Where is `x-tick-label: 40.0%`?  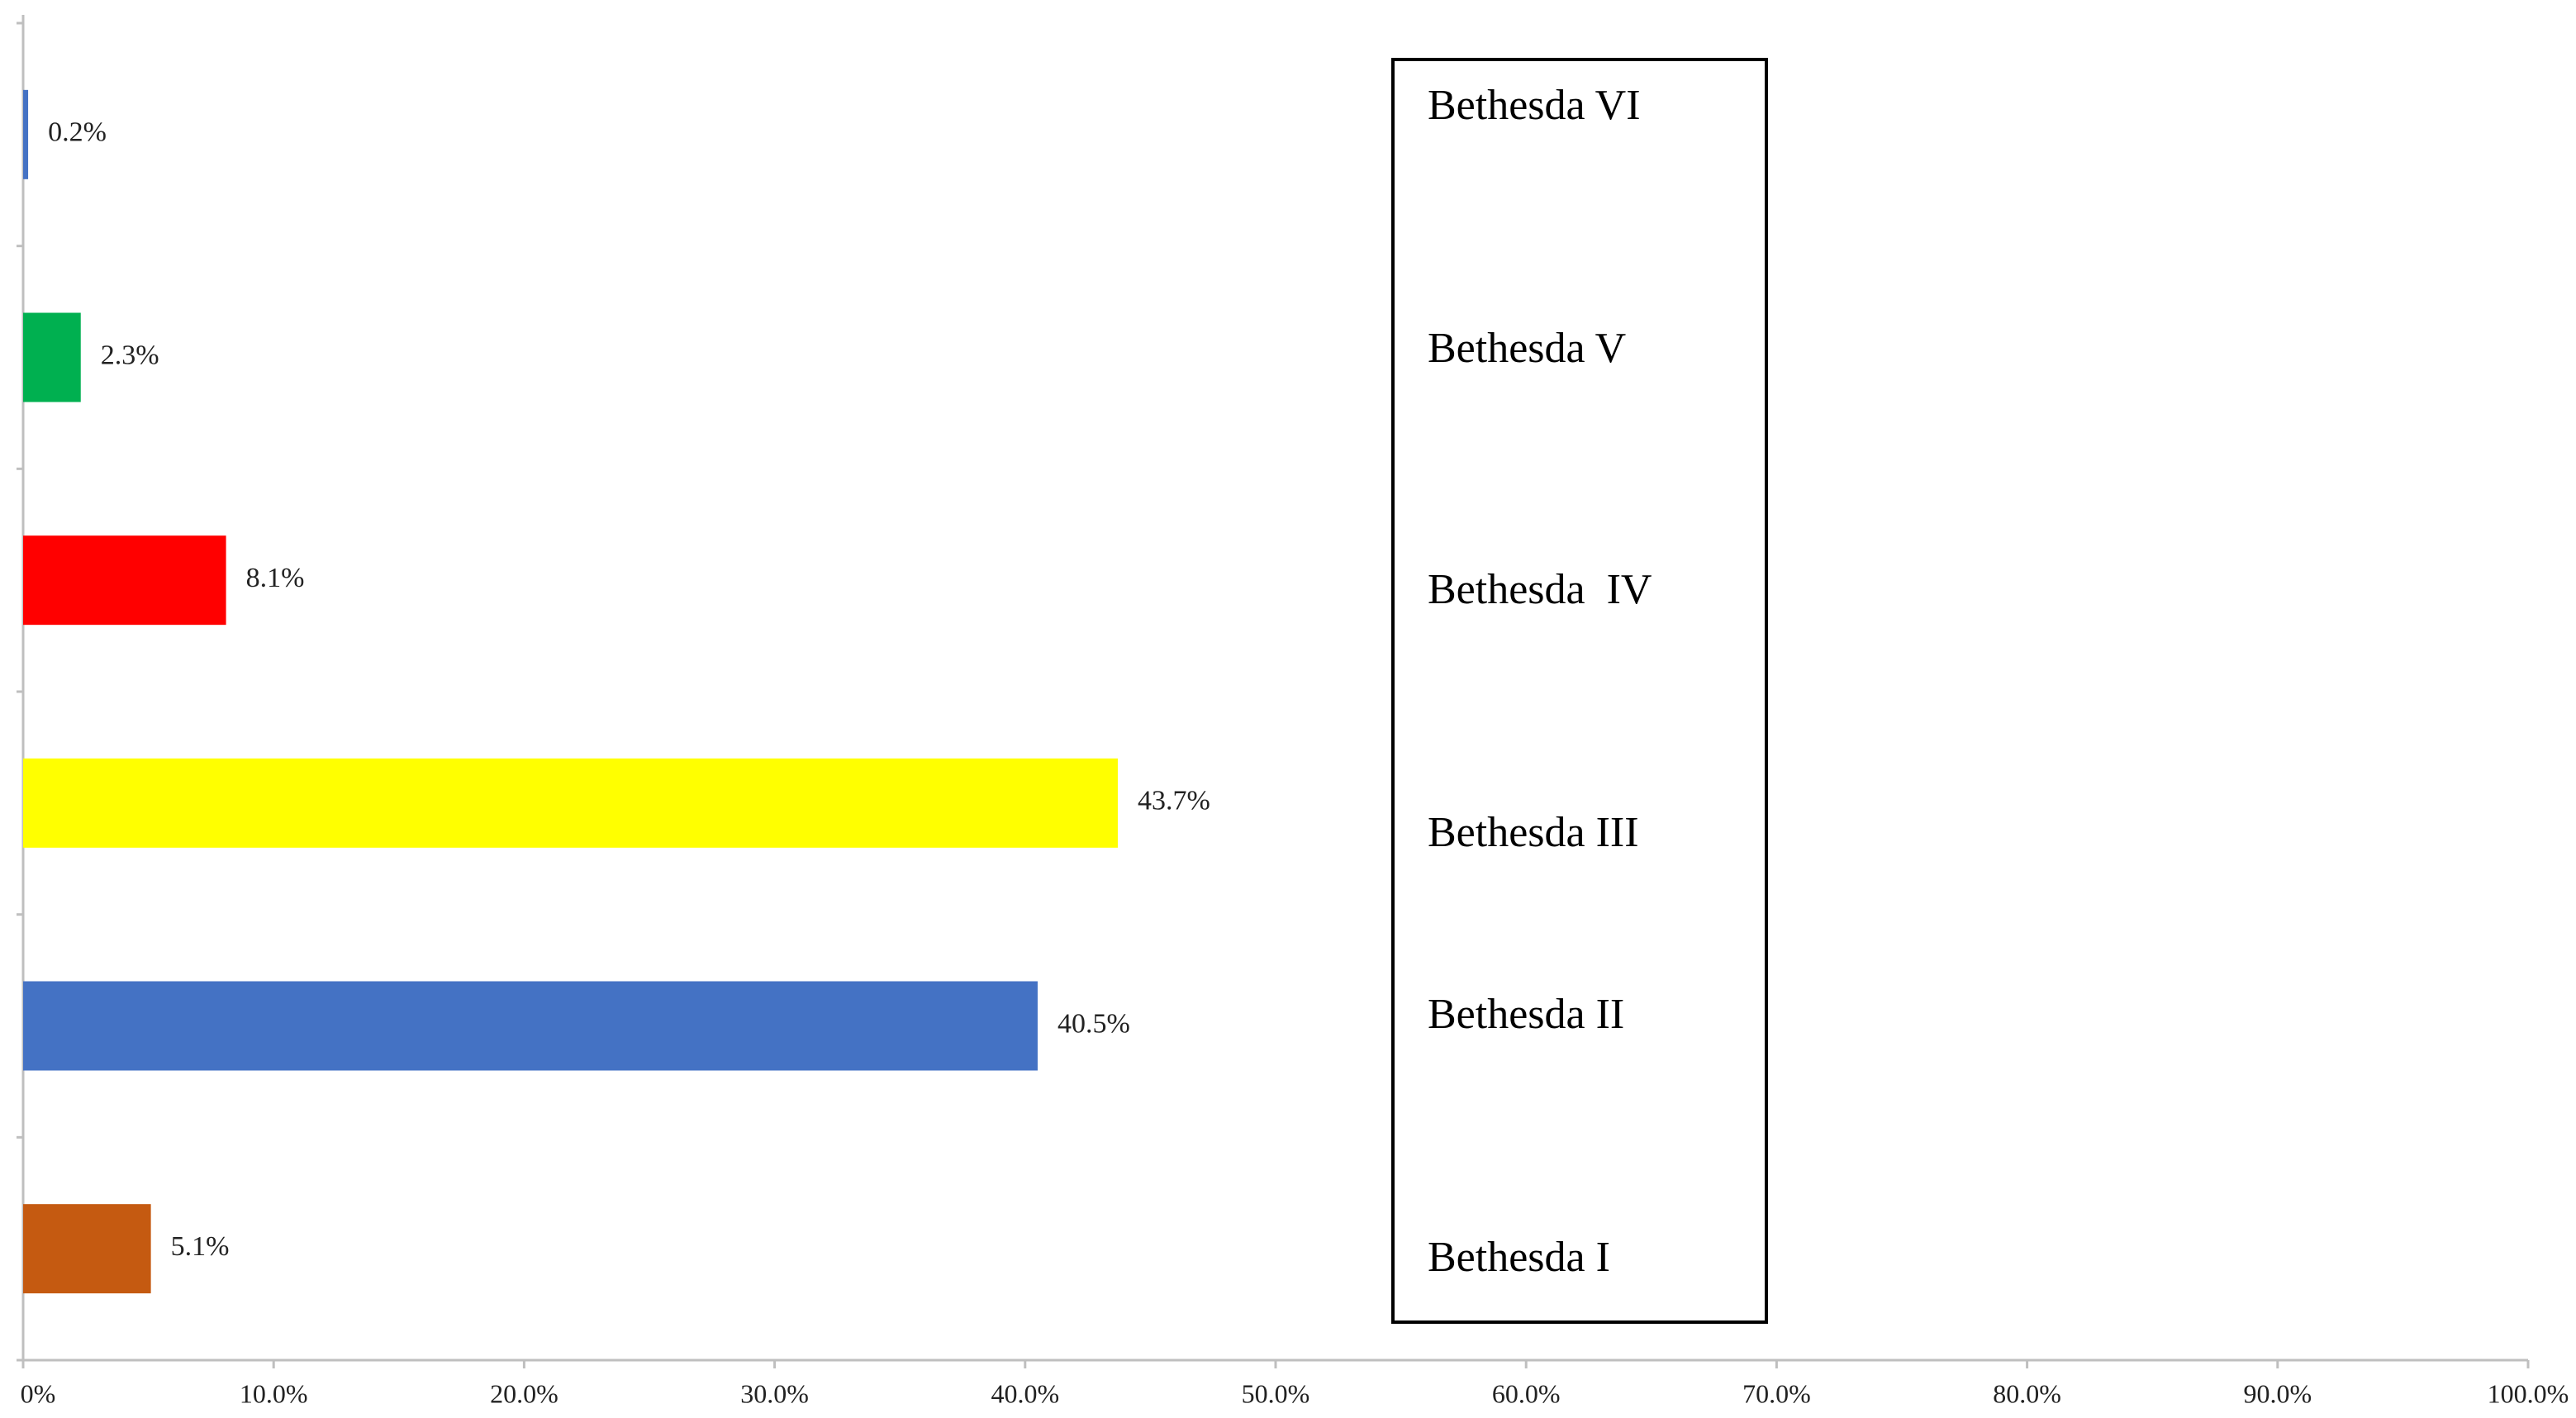 x-tick-label: 40.0% is located at coordinates (1025, 1393).